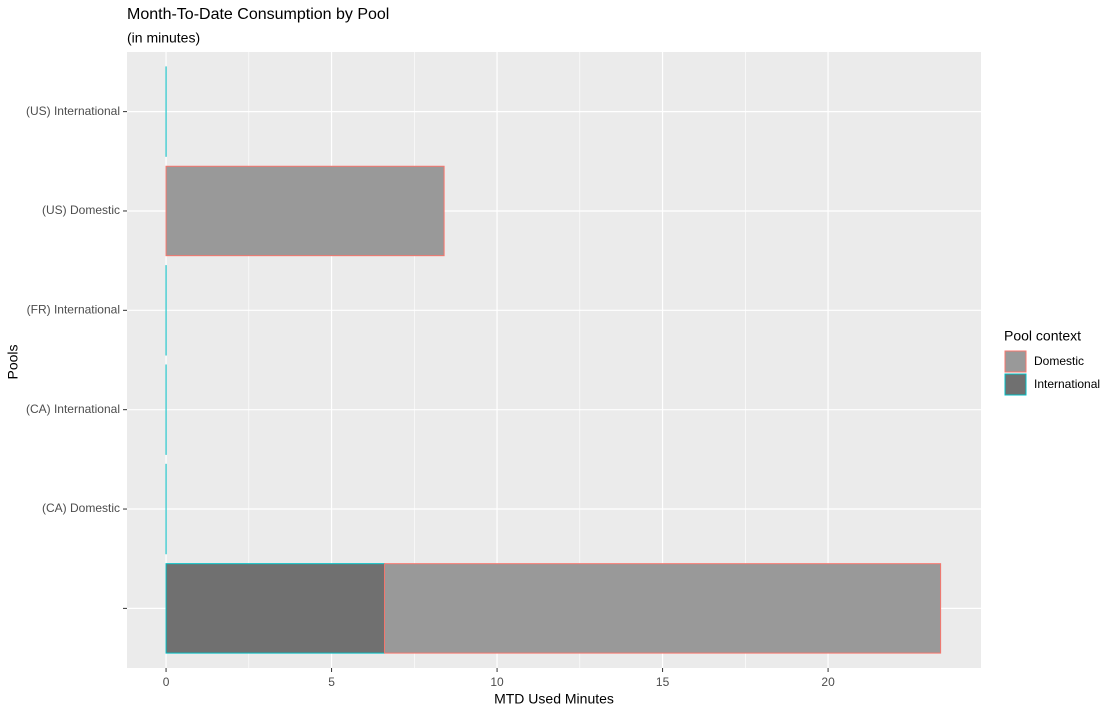 This screenshot has height=714, width=1116. What do you see at coordinates (554, 699) in the screenshot?
I see `x-axis-title: MTD Used Minutes` at bounding box center [554, 699].